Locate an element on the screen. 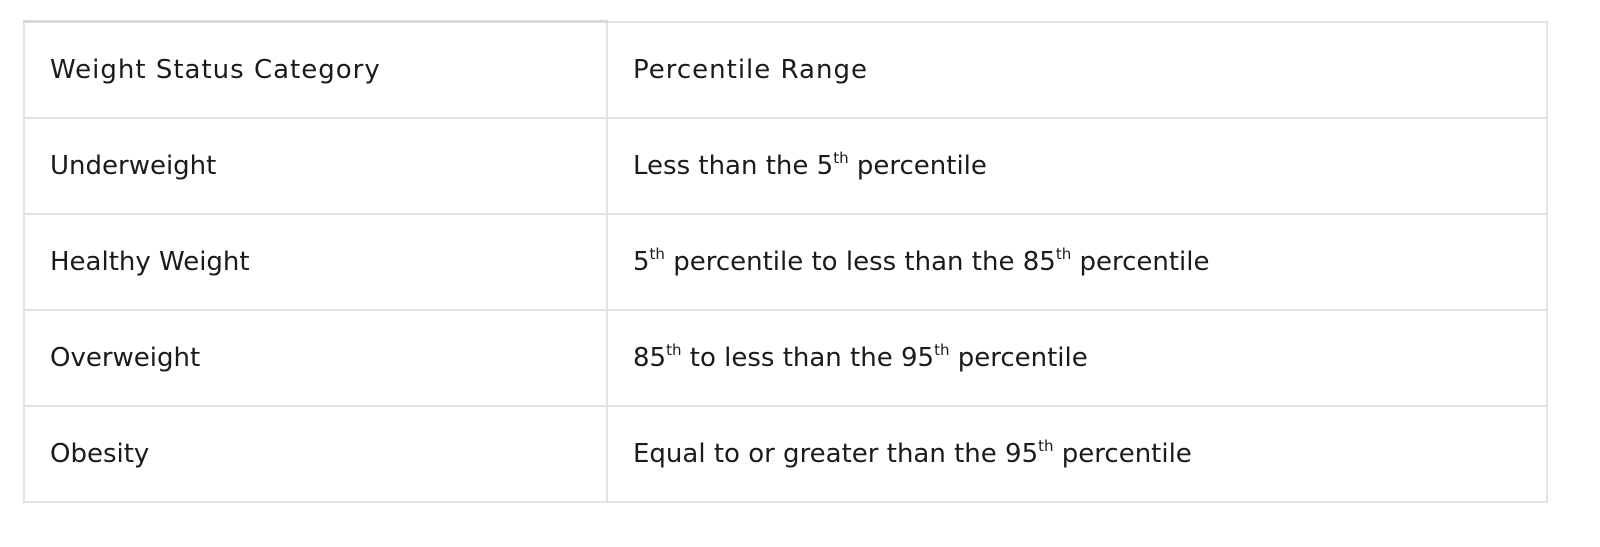  range-text: Equal to or greater than the 95 is located at coordinates (836, 454).